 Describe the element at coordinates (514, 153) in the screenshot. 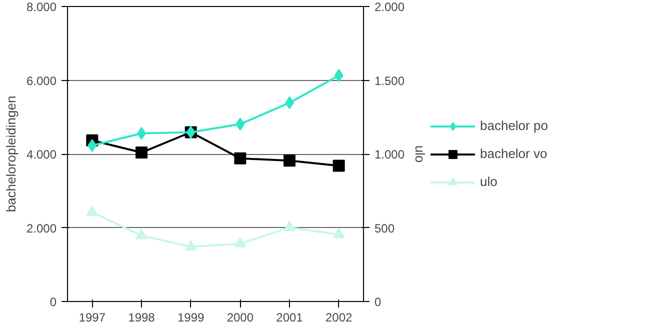

I see `legend-label: bachelor vo` at that location.